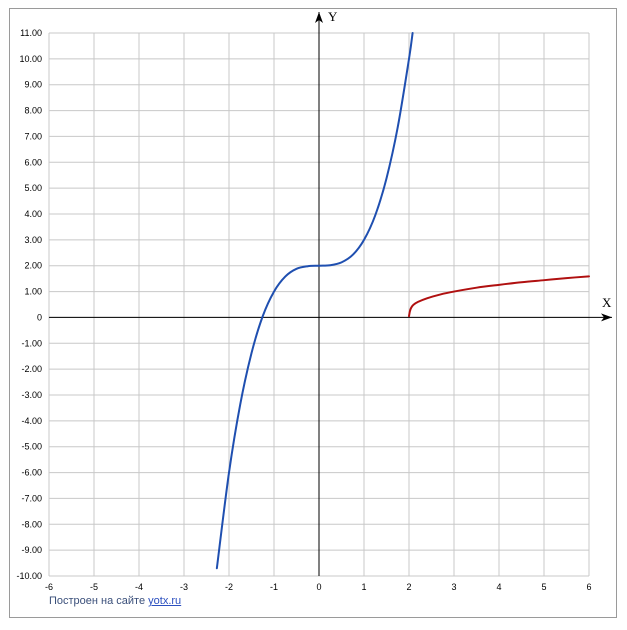 This screenshot has height=630, width=627. I want to click on x-tick-label: -6, so click(49, 587).